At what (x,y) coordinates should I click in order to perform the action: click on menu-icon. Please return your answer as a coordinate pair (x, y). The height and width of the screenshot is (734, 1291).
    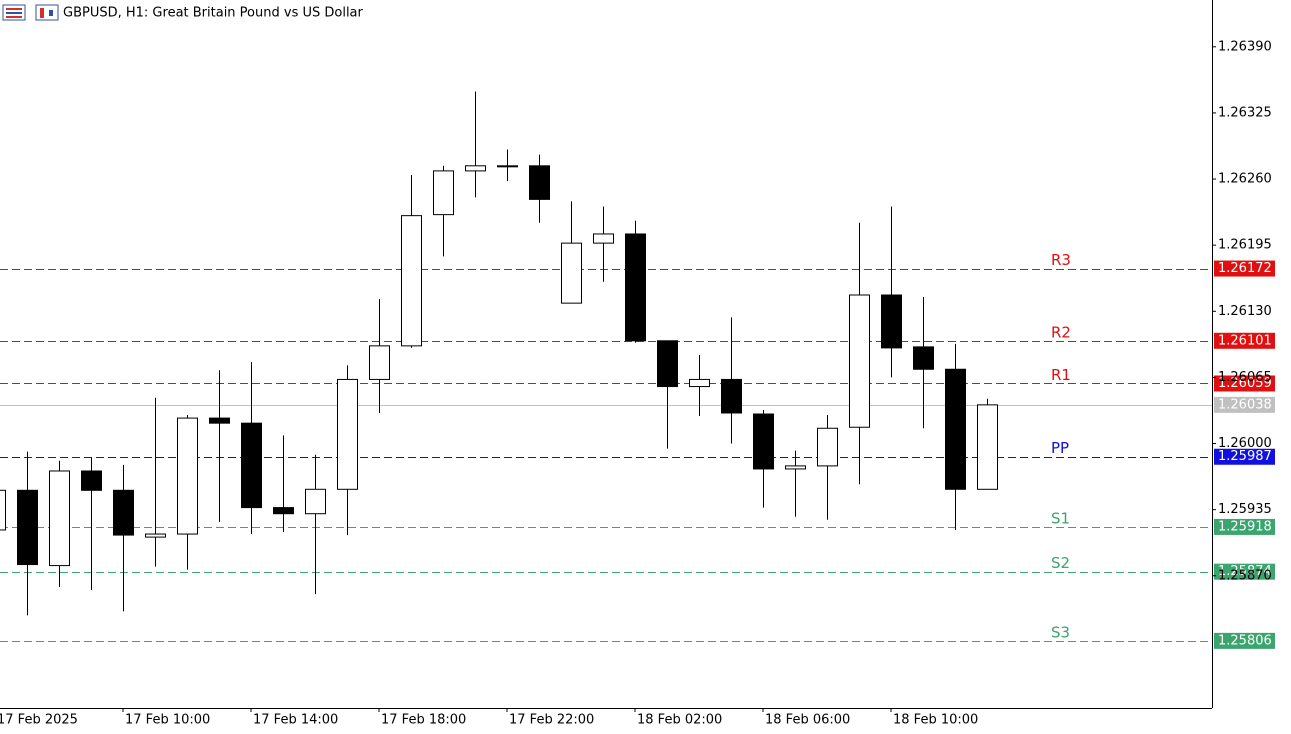
    Looking at the image, I should click on (14, 12).